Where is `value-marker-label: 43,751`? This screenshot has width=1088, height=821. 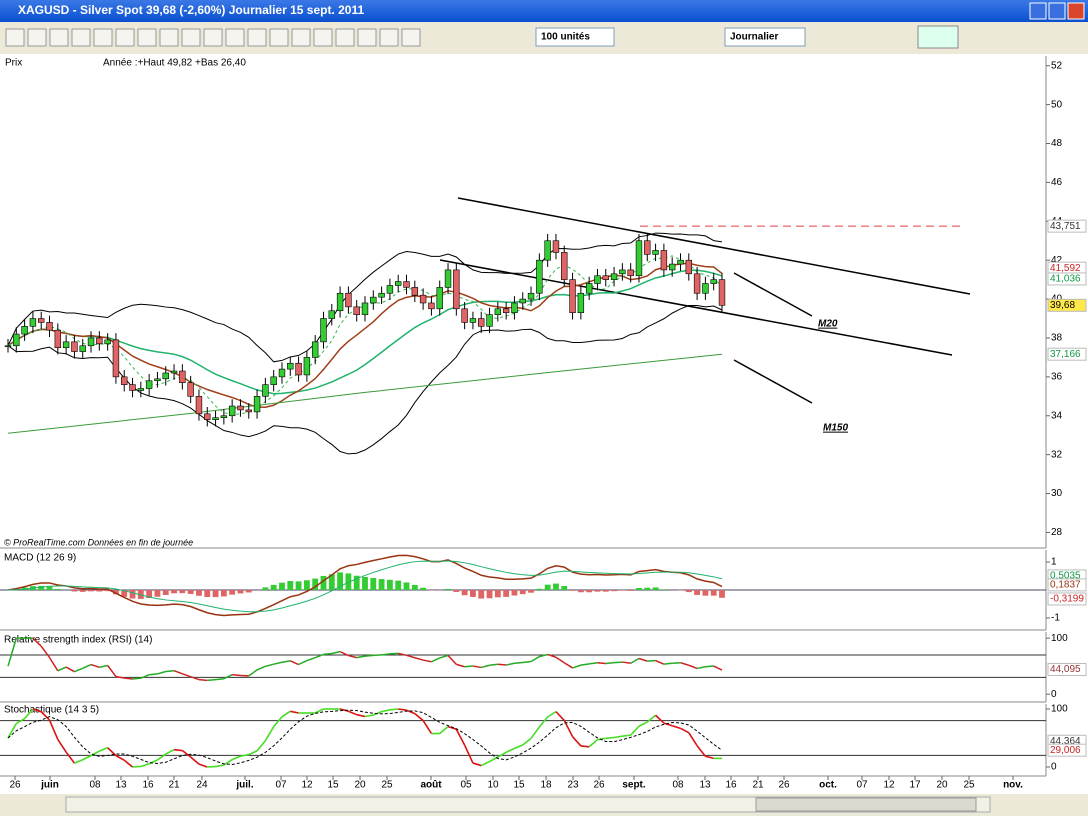
value-marker-label: 43,751 is located at coordinates (1065, 226).